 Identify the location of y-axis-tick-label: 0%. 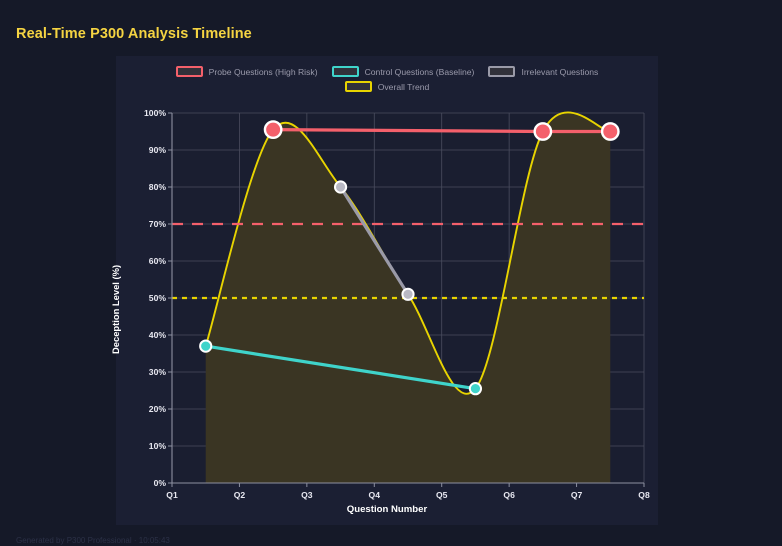
(159, 483).